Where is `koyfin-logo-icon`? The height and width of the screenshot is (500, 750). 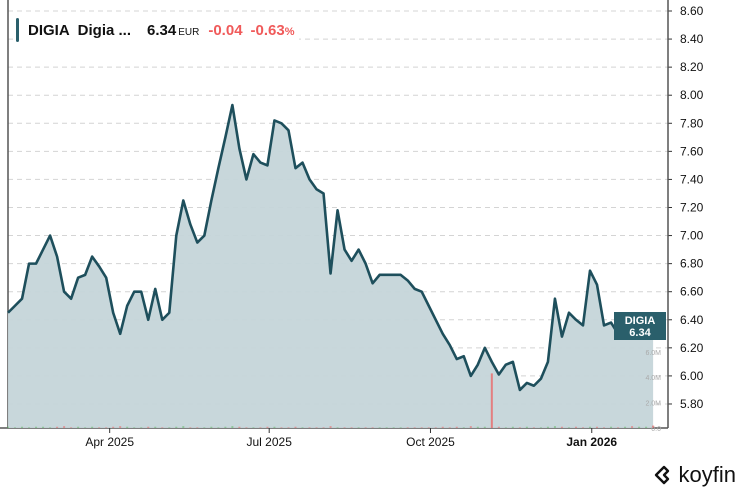
koyfin-logo-icon is located at coordinates (661, 475).